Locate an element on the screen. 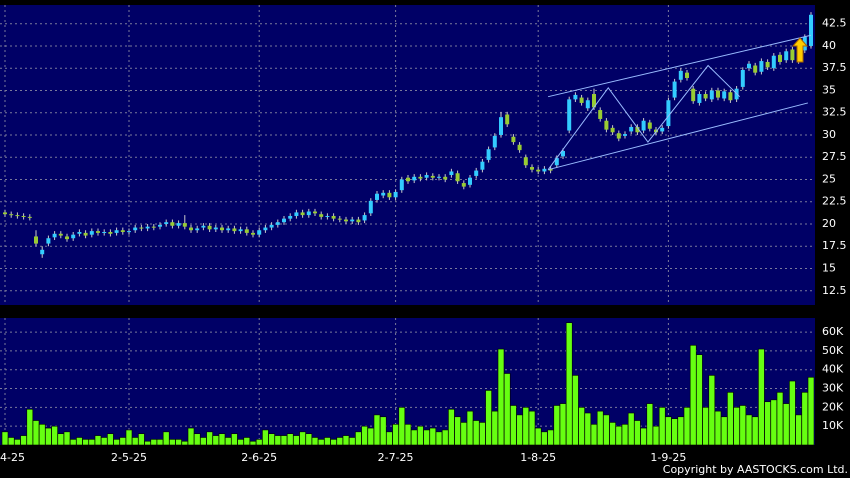 The height and width of the screenshot is (478, 850). y-tick-label: 22.5 is located at coordinates (834, 201).